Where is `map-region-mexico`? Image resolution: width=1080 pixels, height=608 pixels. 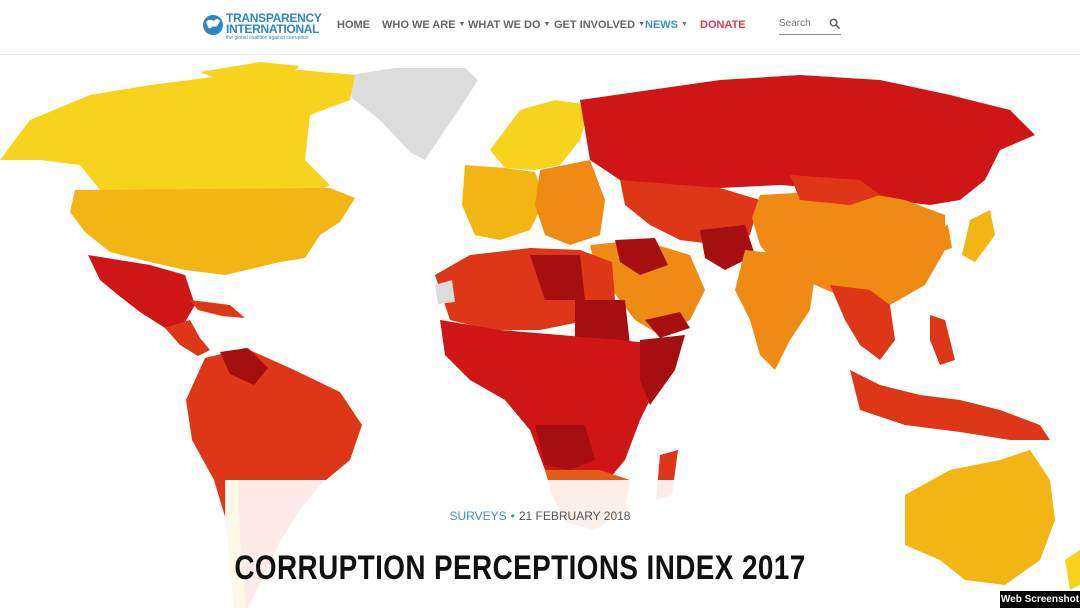
map-region-mexico is located at coordinates (141, 291).